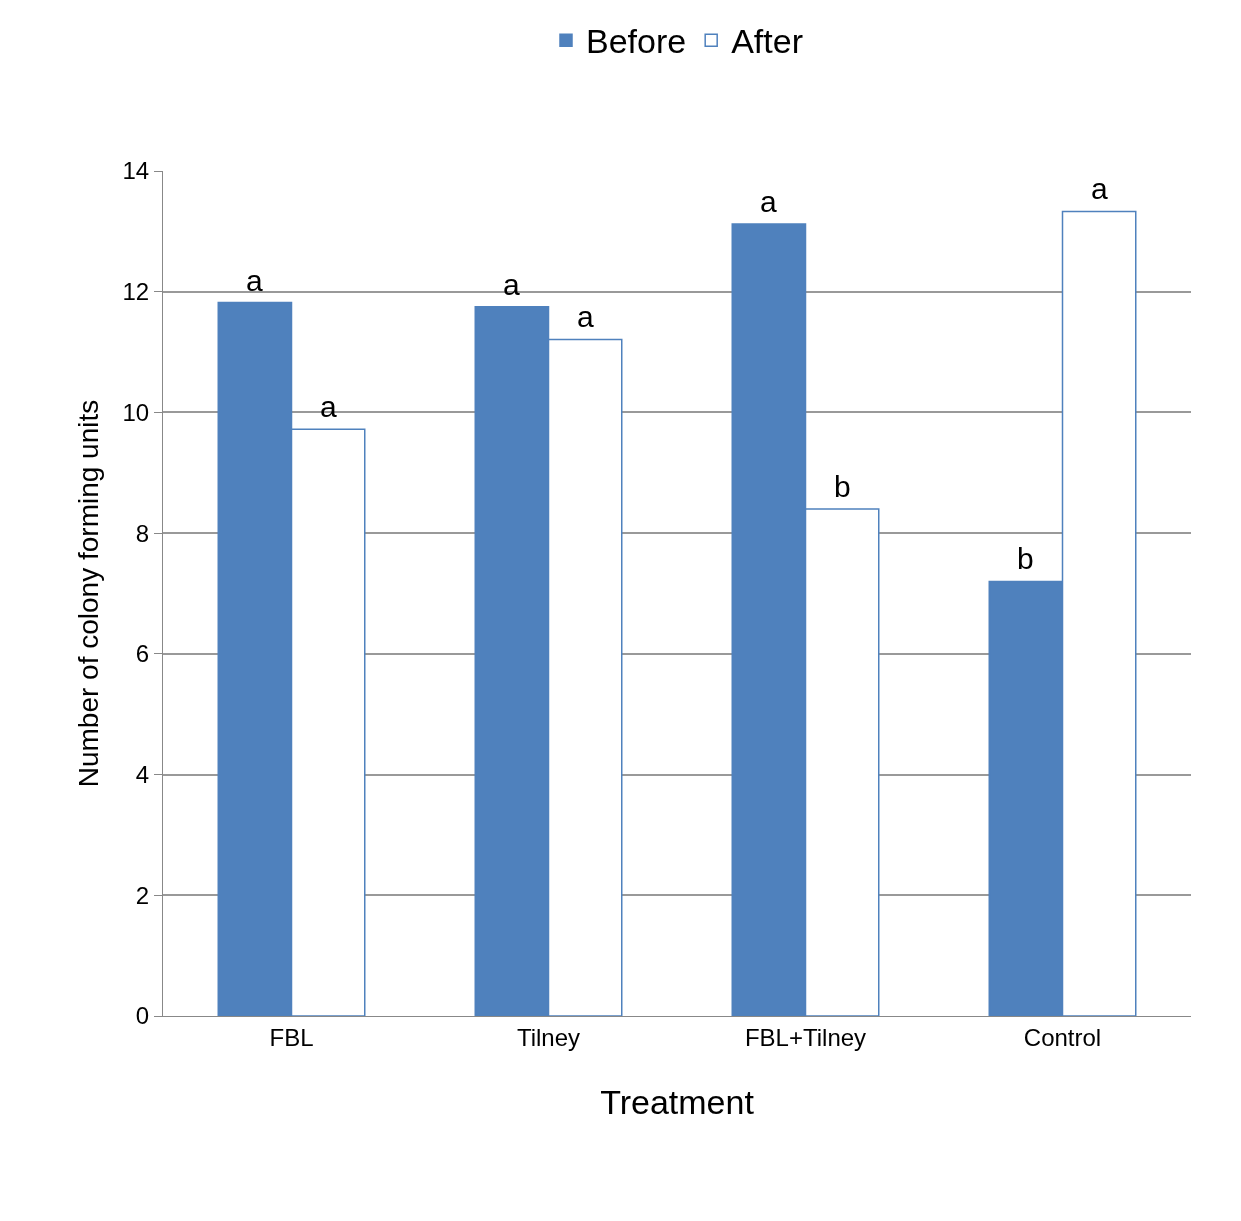 This screenshot has height=1221, width=1241. Describe the element at coordinates (136, 171) in the screenshot. I see `y-tick-label: 14` at that location.